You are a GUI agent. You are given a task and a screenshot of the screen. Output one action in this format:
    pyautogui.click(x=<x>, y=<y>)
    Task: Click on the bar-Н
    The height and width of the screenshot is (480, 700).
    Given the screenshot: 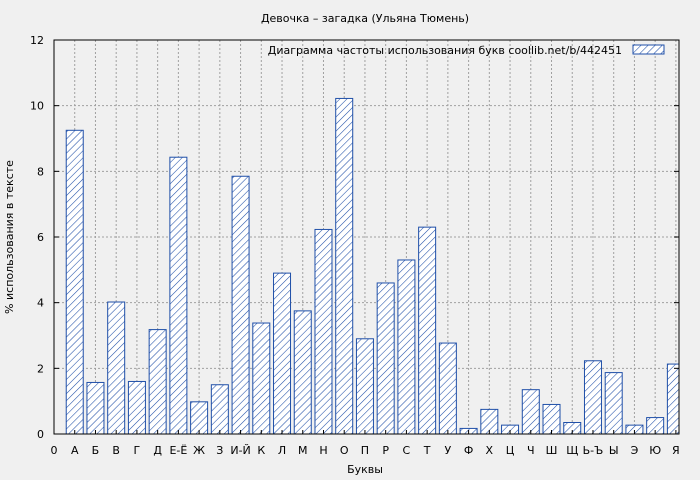 What is the action you would take?
    pyautogui.click(x=323, y=331)
    